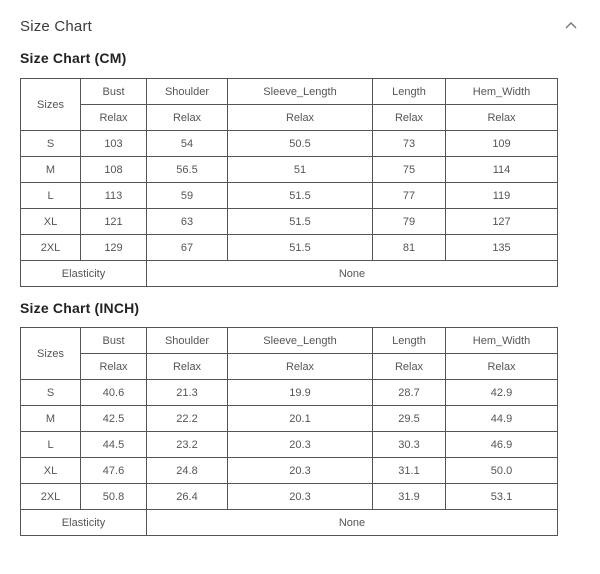 The image size is (600, 574). Describe the element at coordinates (187, 169) in the screenshot. I see `value-cell: 56.5` at that location.